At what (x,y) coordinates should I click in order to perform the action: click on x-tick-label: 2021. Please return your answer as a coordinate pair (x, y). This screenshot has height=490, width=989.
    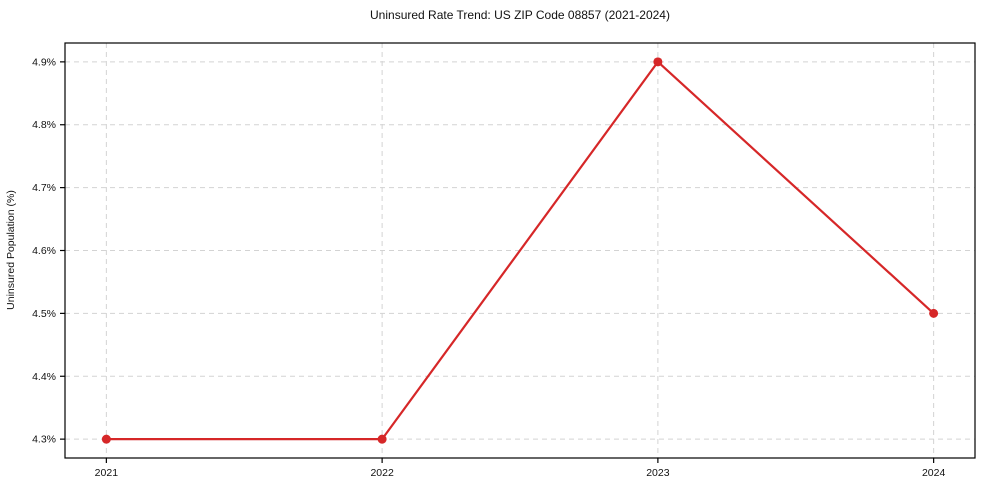
    Looking at the image, I should click on (107, 473).